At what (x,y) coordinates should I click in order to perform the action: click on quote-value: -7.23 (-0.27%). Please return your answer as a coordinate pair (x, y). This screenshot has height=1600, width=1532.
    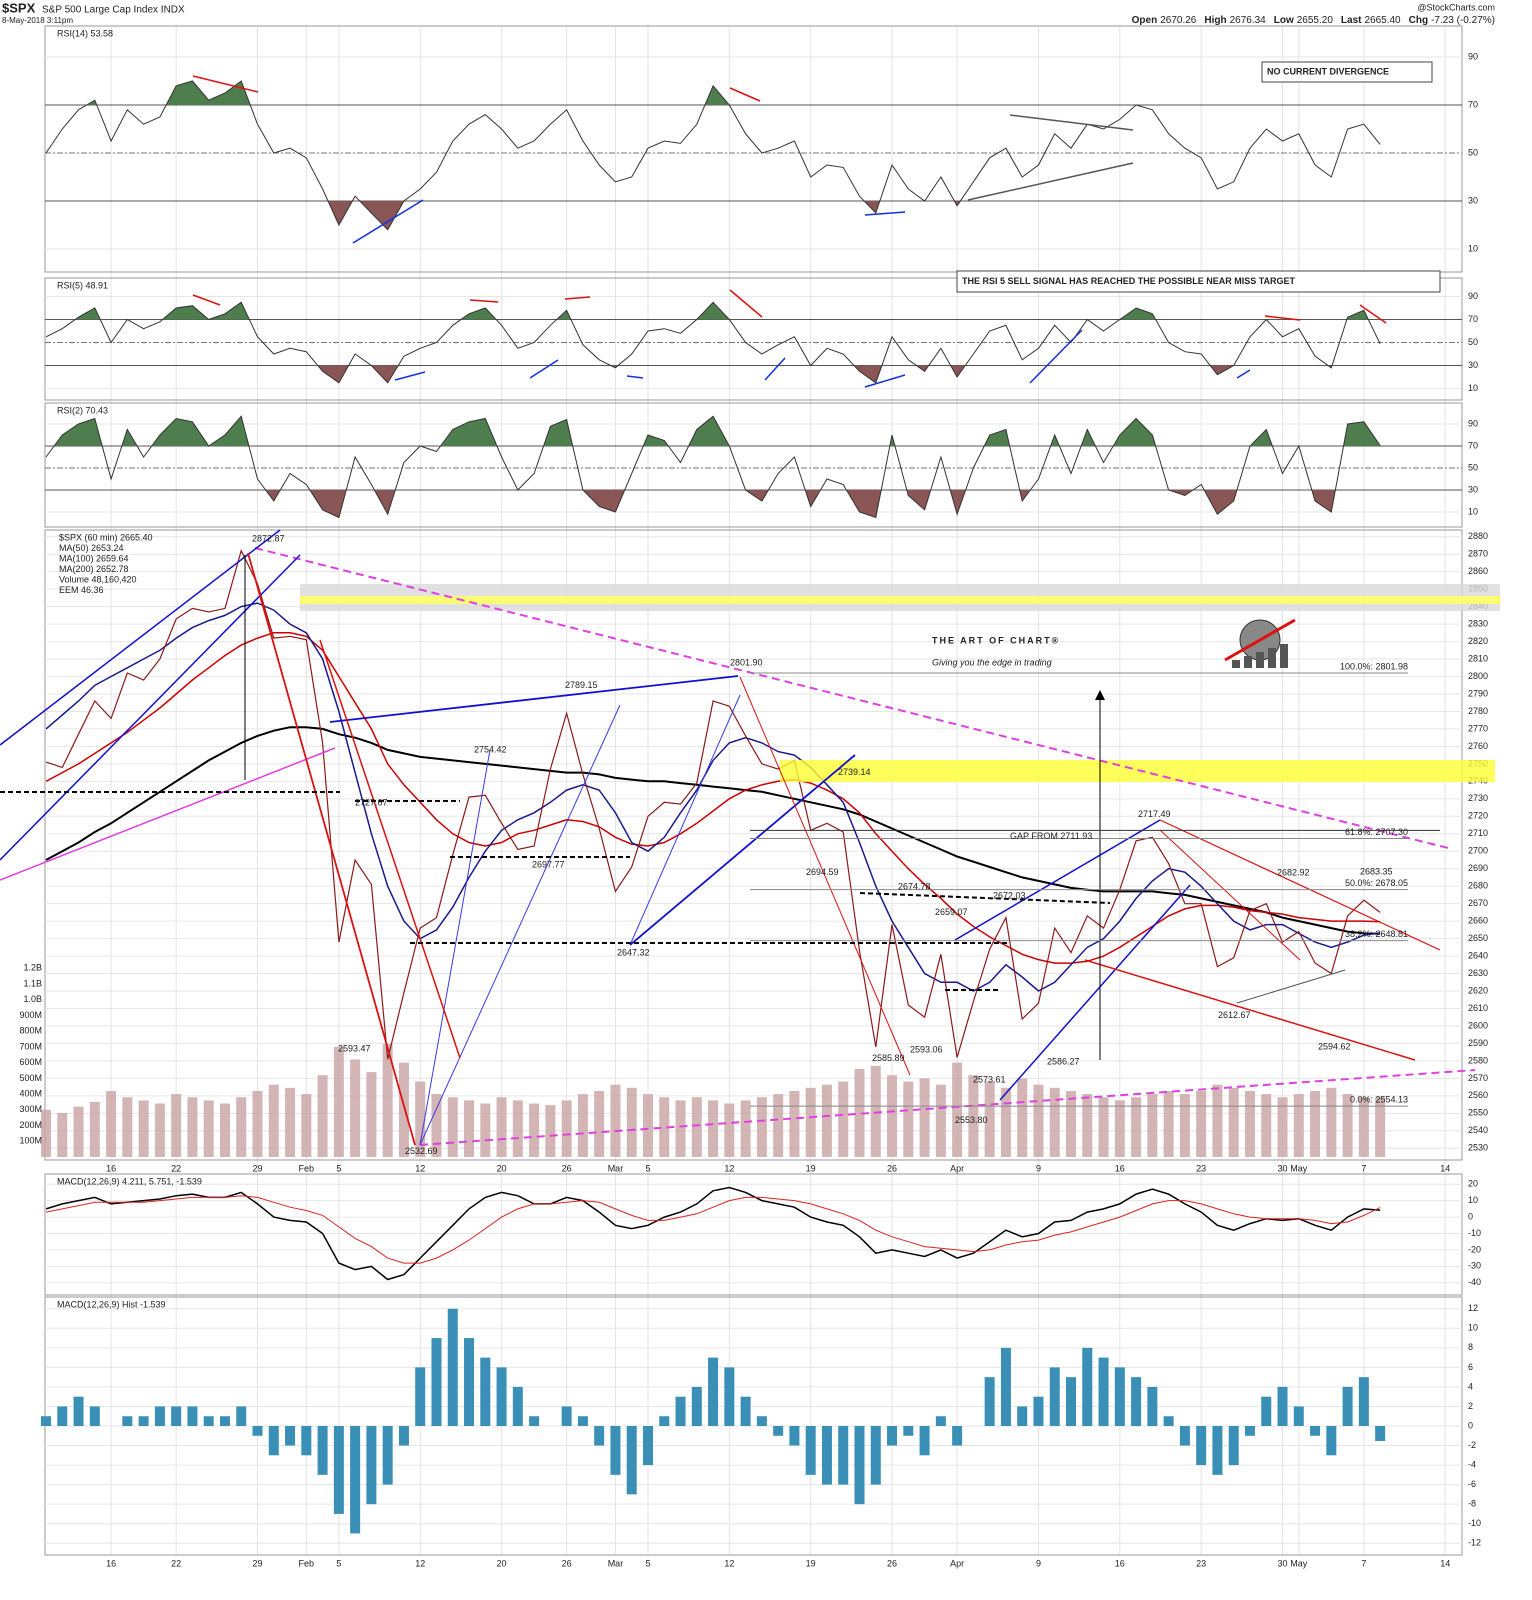
    Looking at the image, I should click on (1463, 20).